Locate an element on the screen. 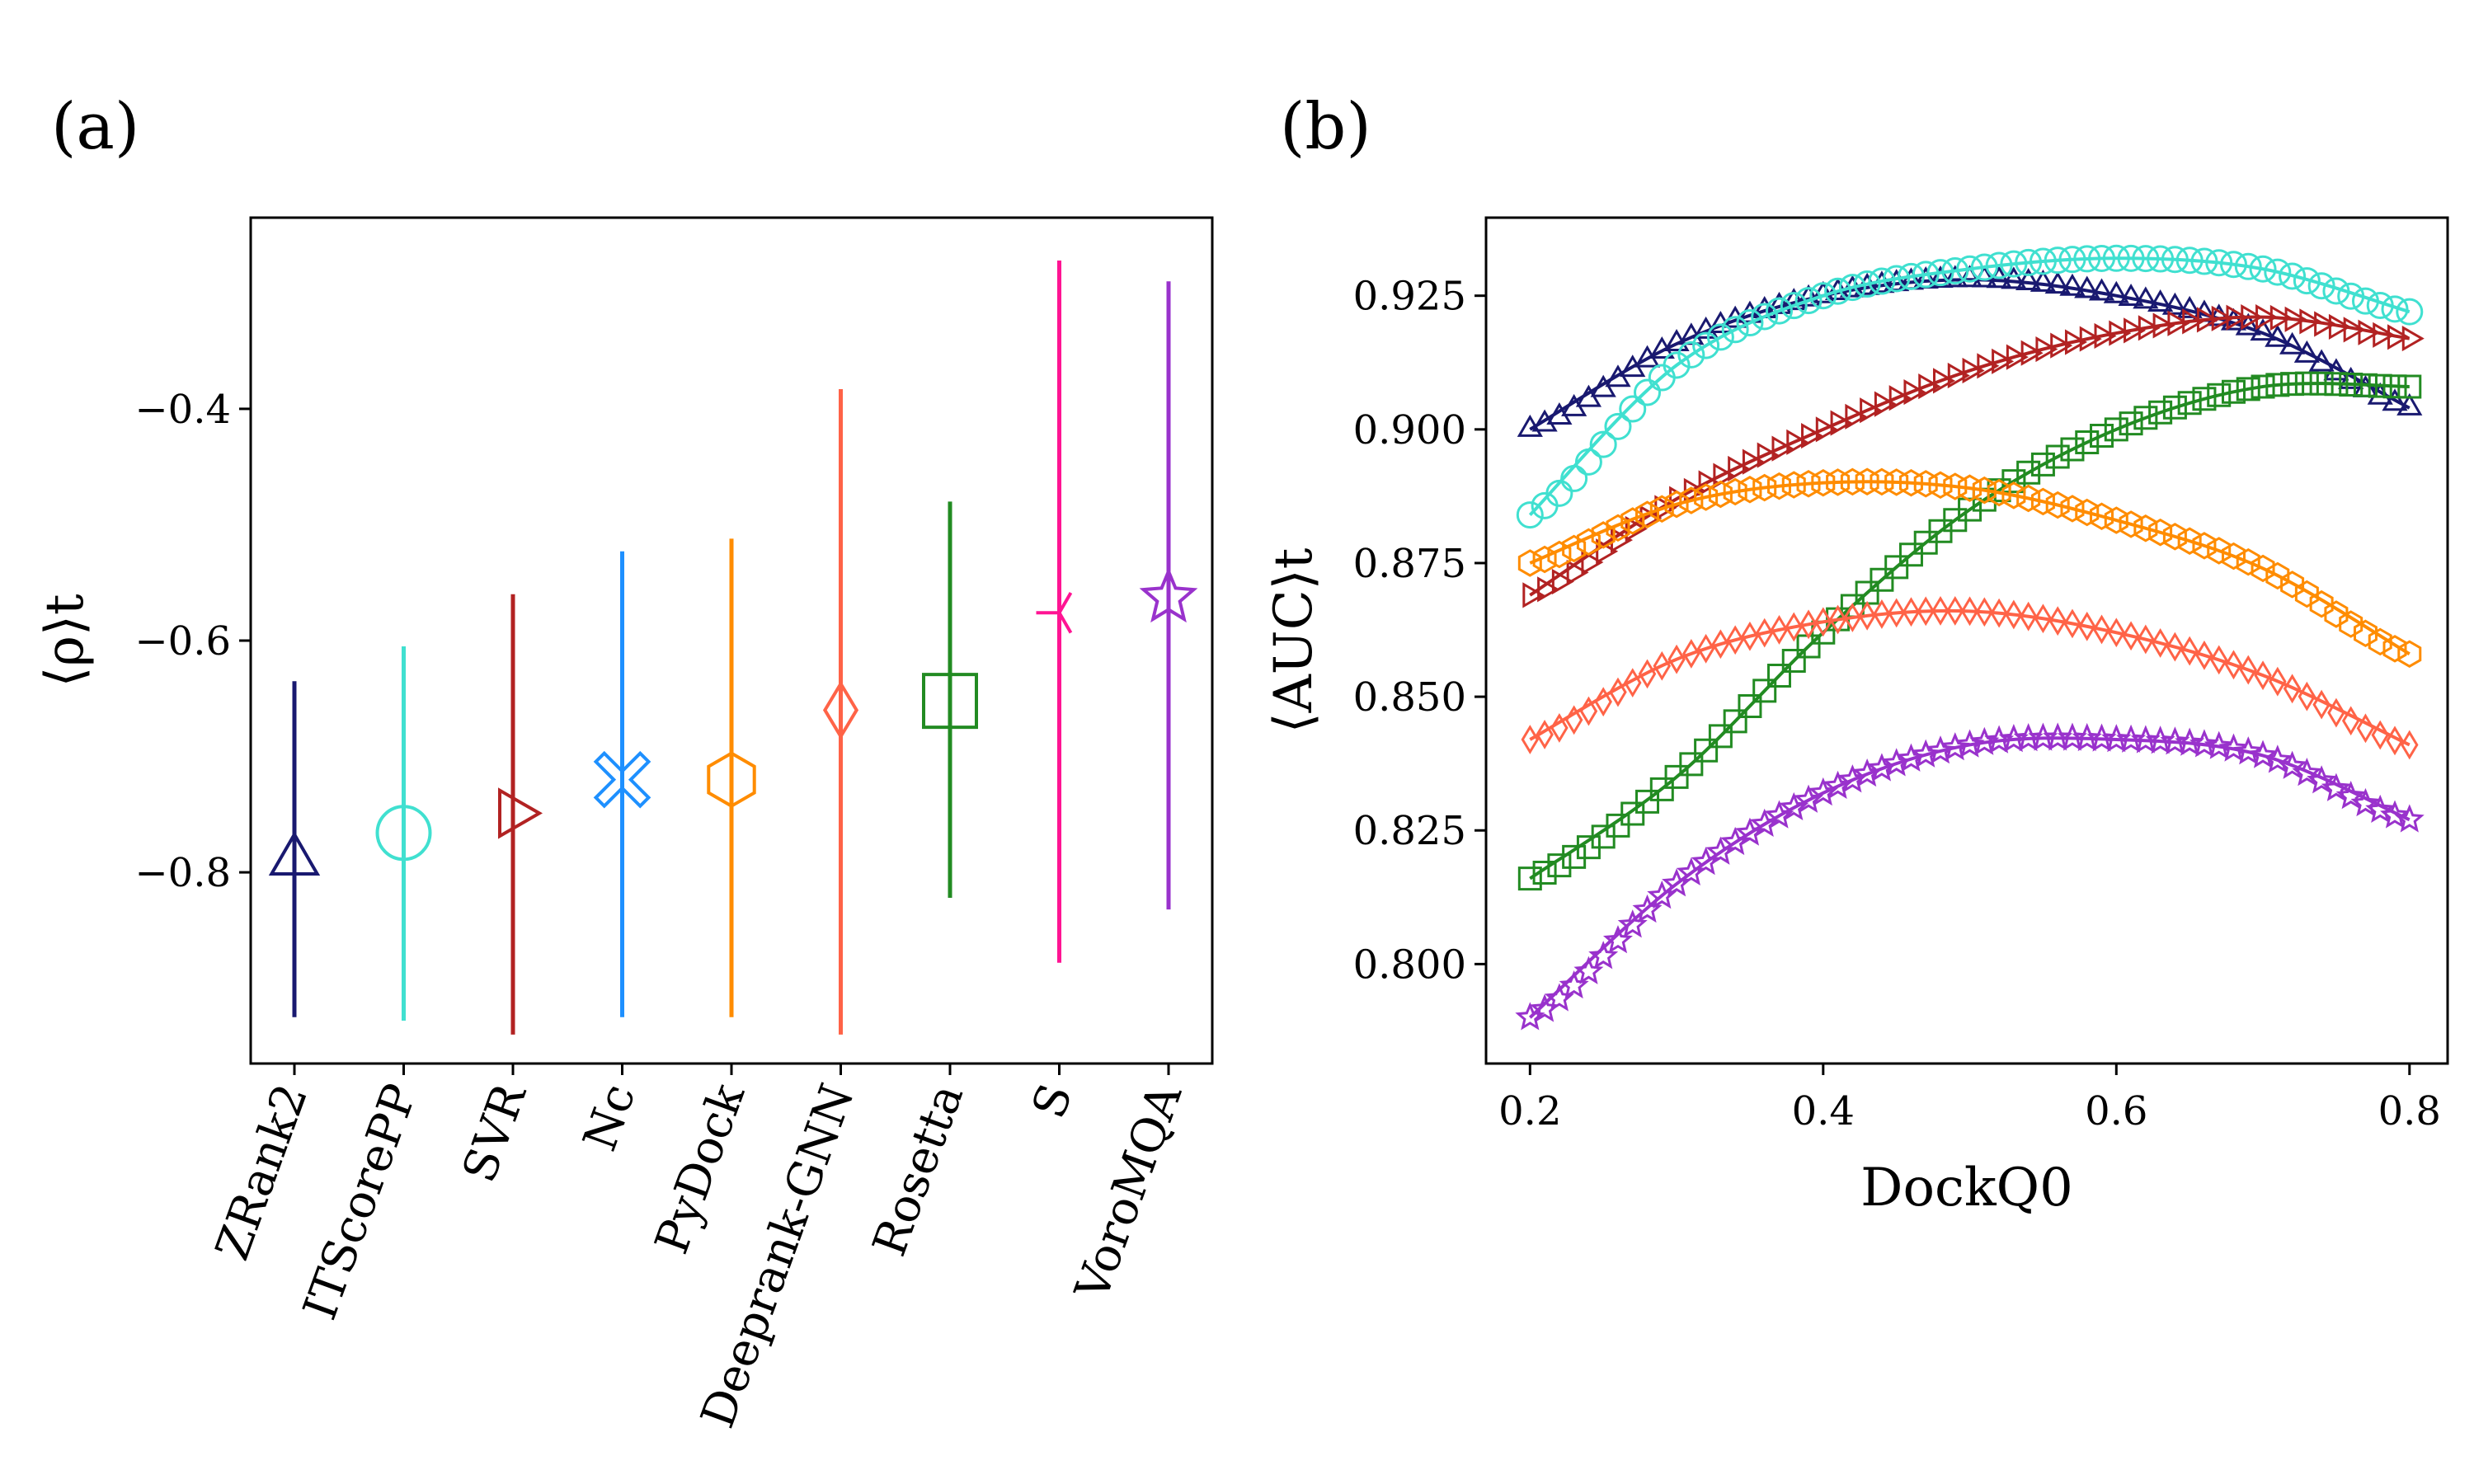  y-tick-label: −0.4 is located at coordinates (182, 410).